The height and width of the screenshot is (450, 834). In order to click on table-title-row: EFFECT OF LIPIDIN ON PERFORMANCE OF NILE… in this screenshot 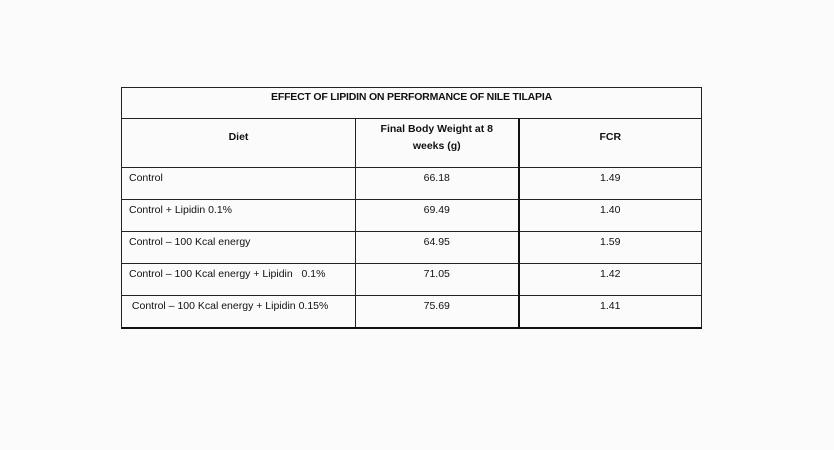, I will do `click(411, 103)`.